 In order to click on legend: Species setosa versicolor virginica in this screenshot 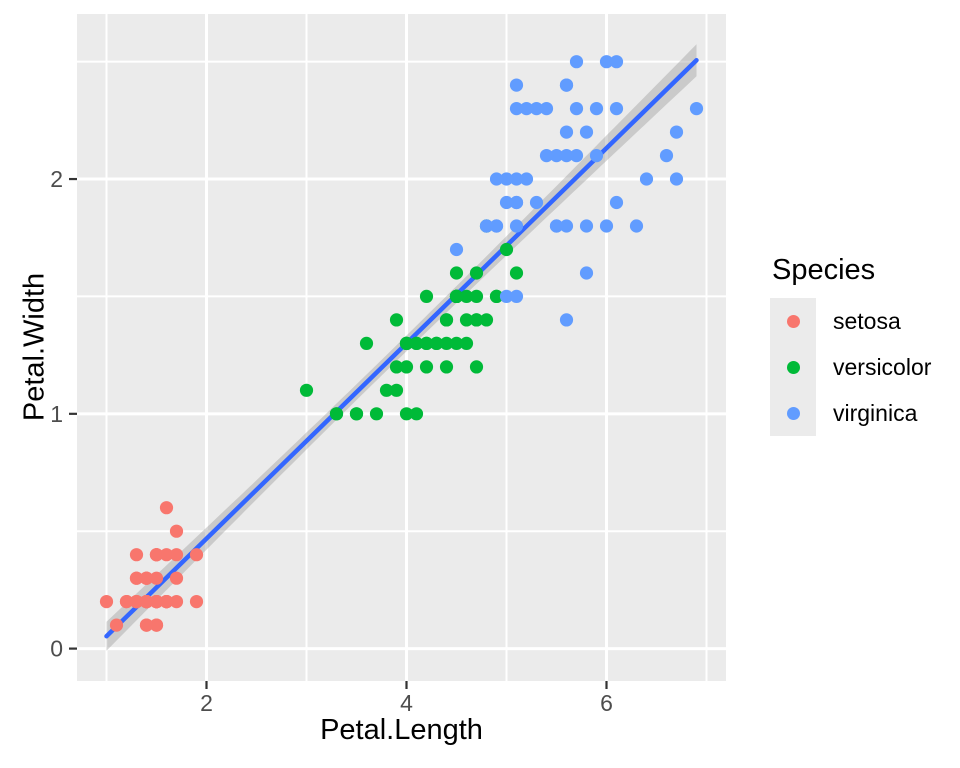, I will do `click(850, 345)`.